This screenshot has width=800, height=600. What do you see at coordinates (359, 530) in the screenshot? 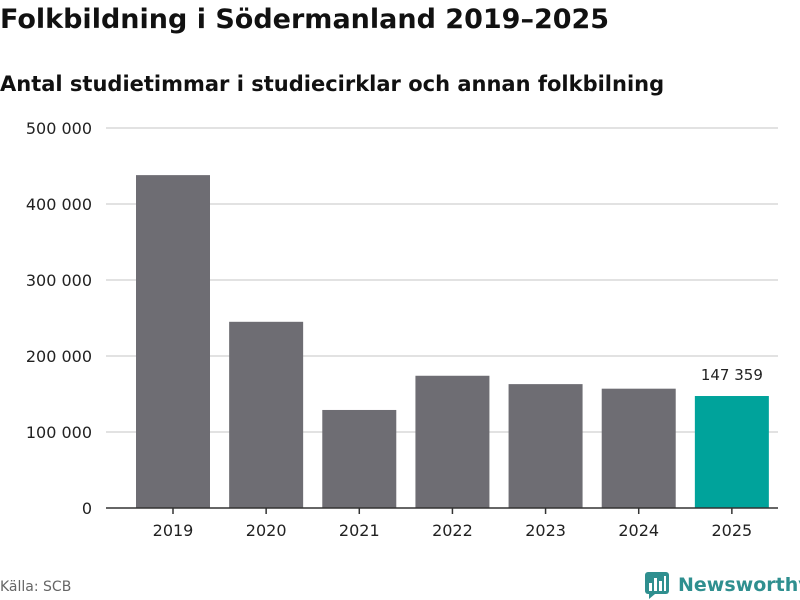
I see `x-tick-label: 2021` at bounding box center [359, 530].